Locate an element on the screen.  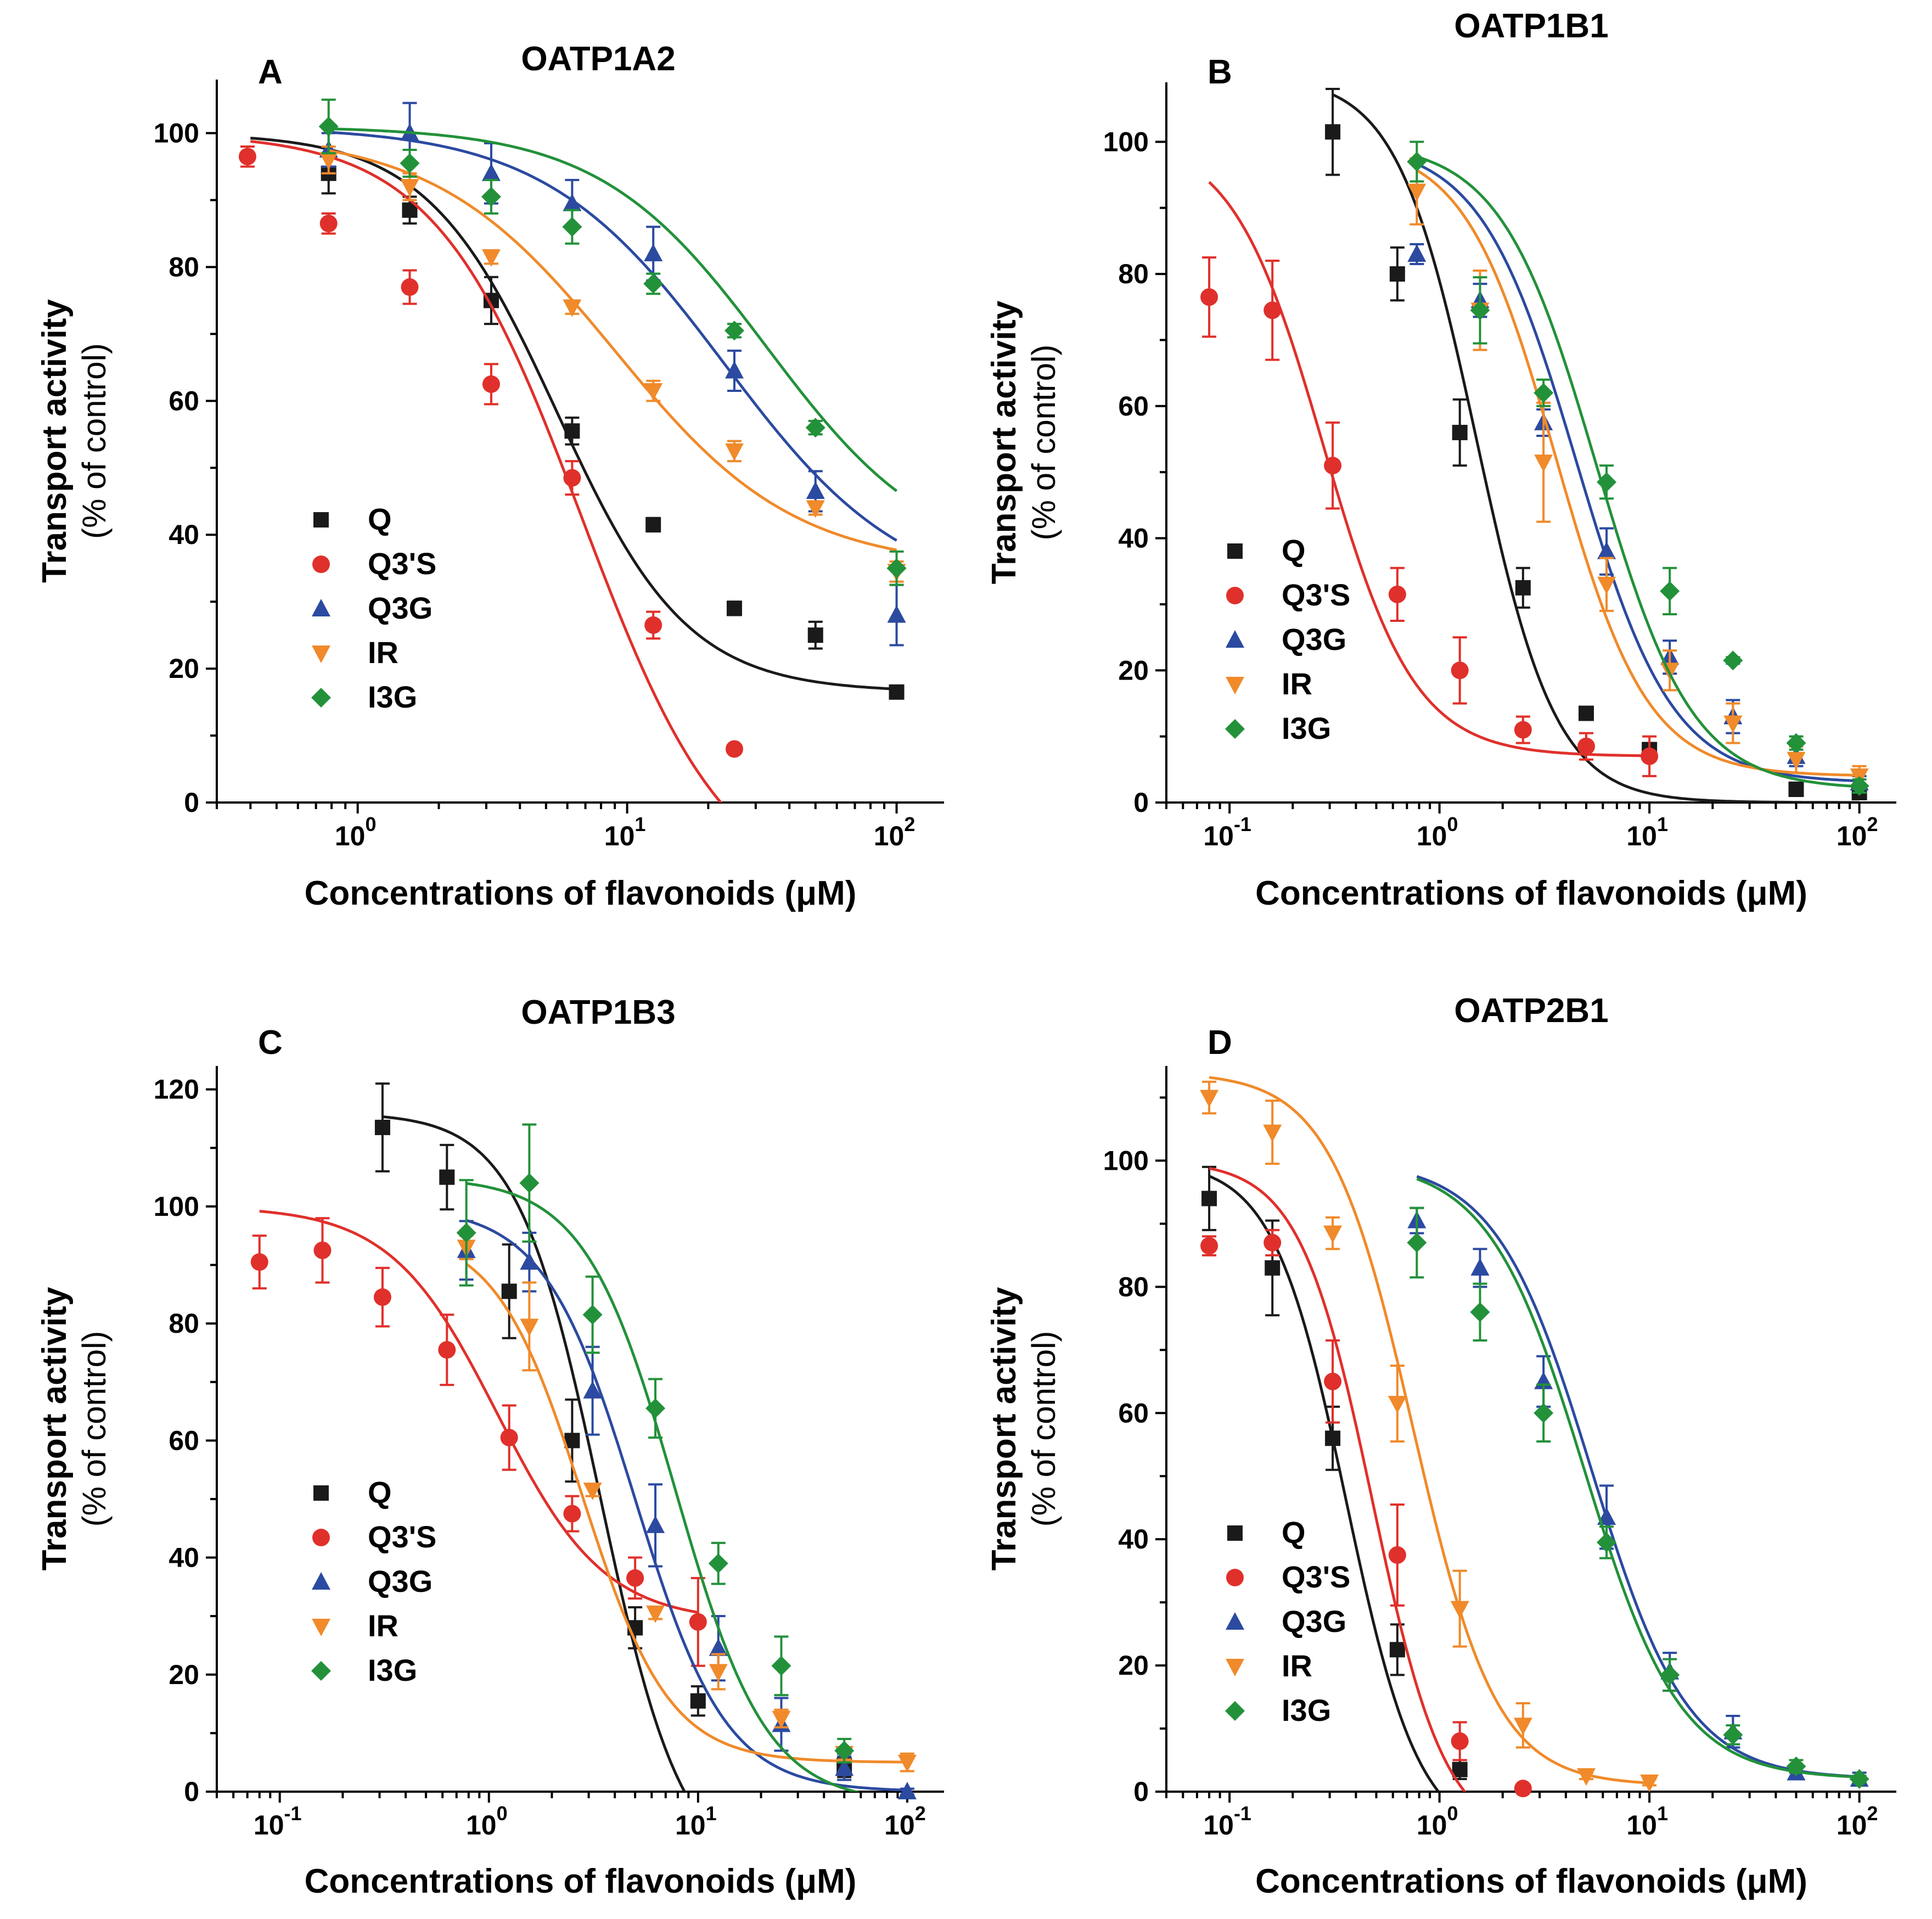
panel-title: OATP2B1 is located at coordinates (1531, 1011).